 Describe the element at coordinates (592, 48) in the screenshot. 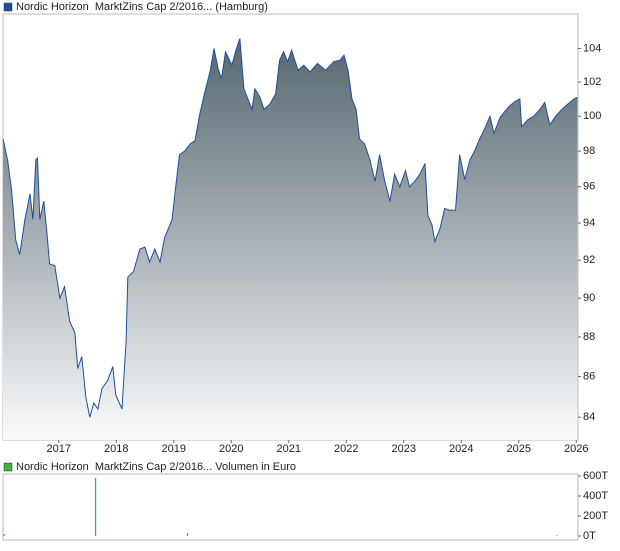

I see `y-tick-label: 104` at that location.